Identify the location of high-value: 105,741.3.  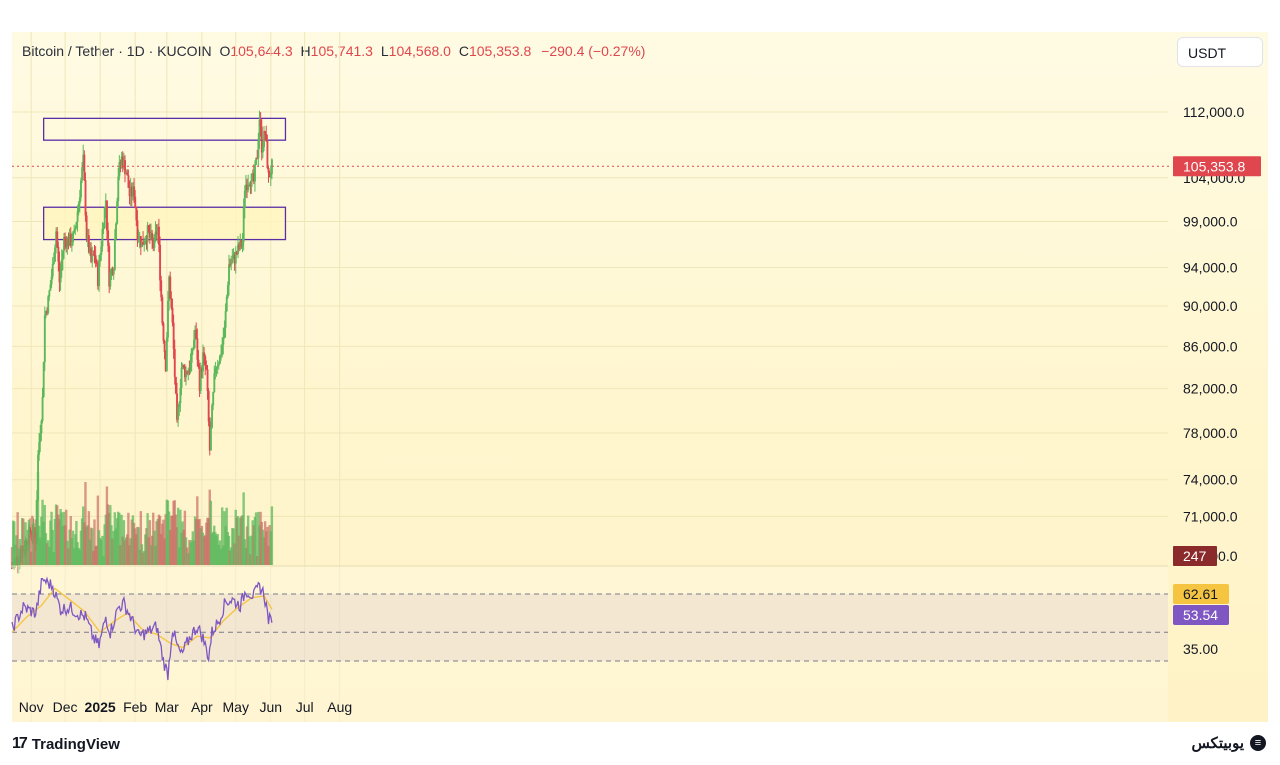
(341, 51).